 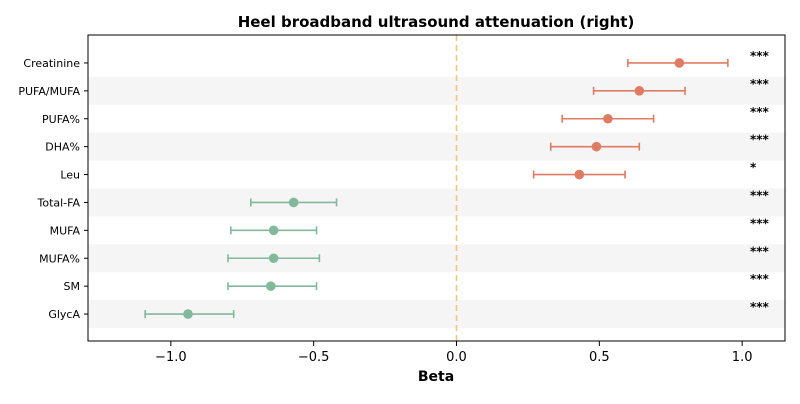 I want to click on y-tick-label: MUFA, so click(x=65, y=230).